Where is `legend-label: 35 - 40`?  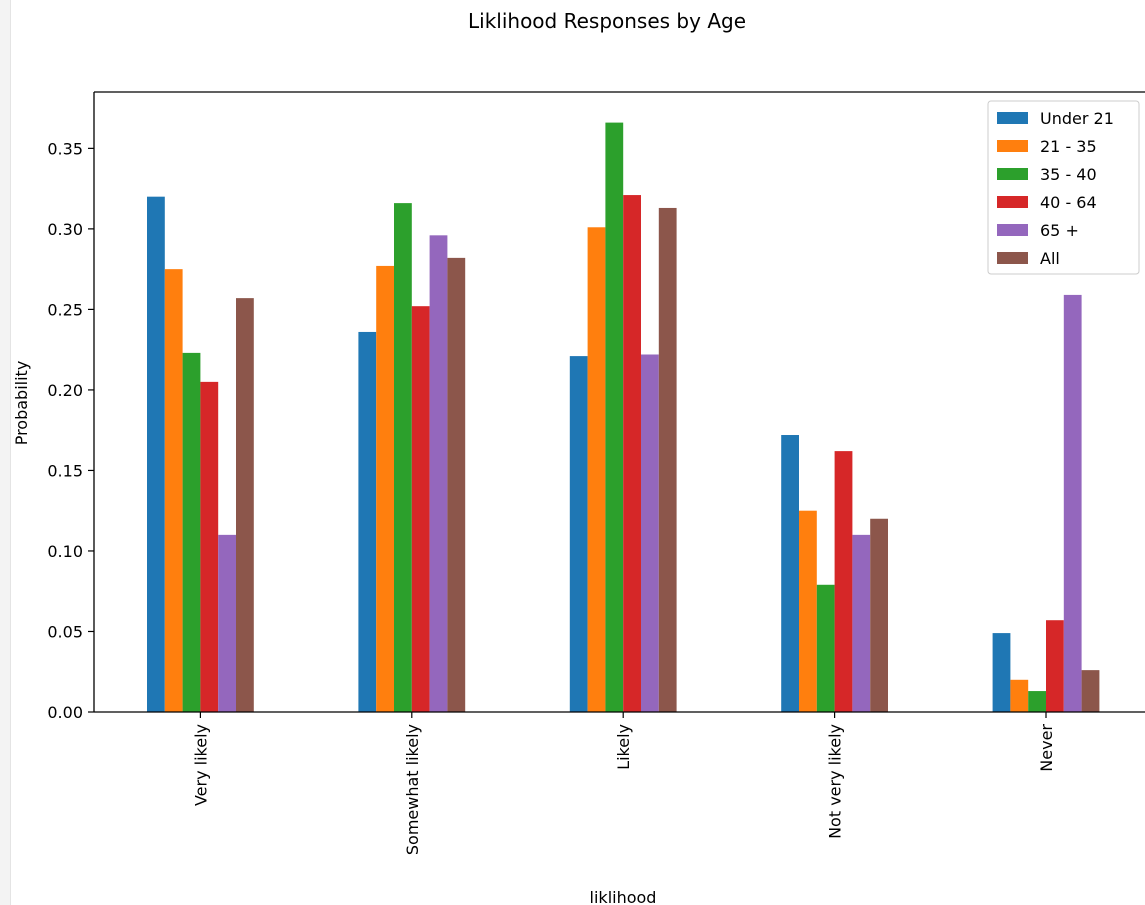
legend-label: 35 - 40 is located at coordinates (1068, 174).